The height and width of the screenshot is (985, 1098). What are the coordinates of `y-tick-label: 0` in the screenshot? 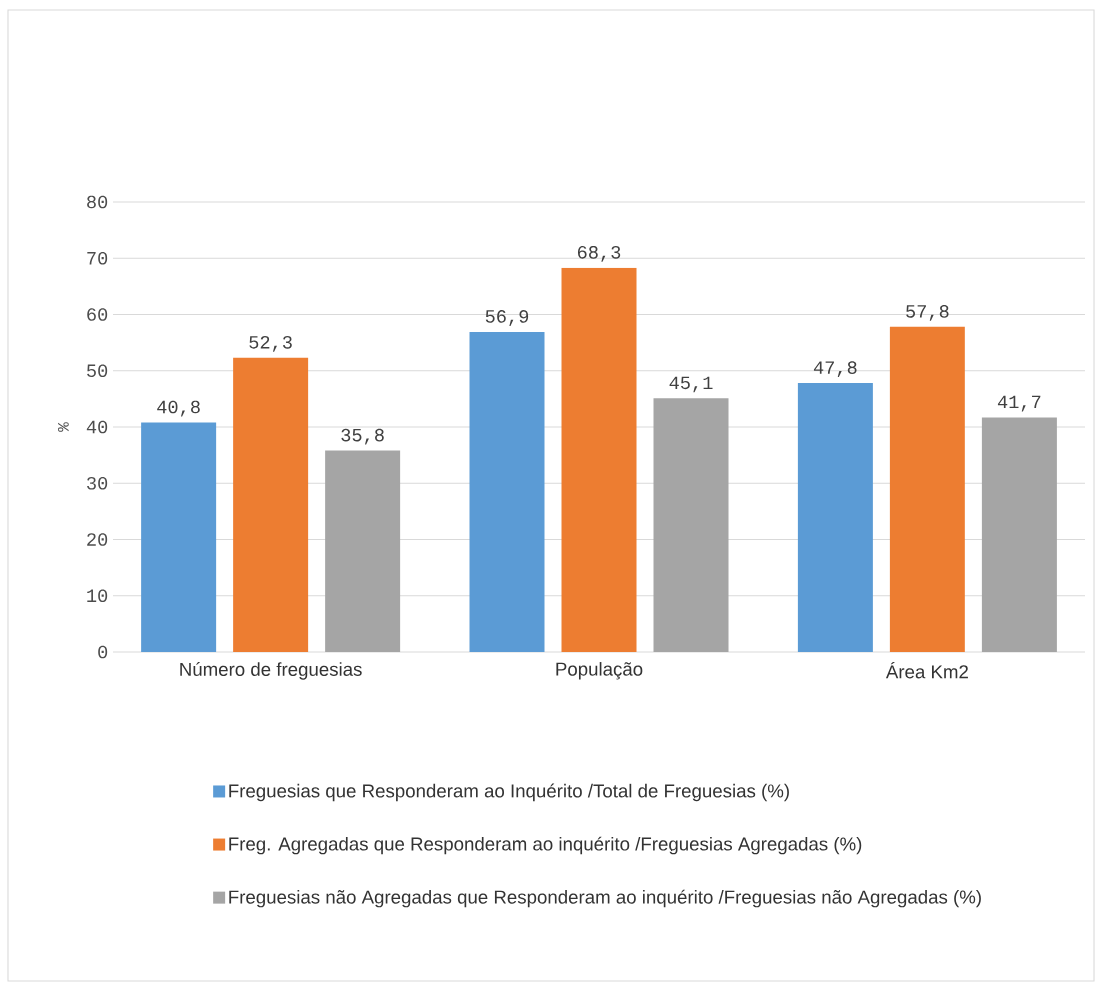 It's located at (103, 652).